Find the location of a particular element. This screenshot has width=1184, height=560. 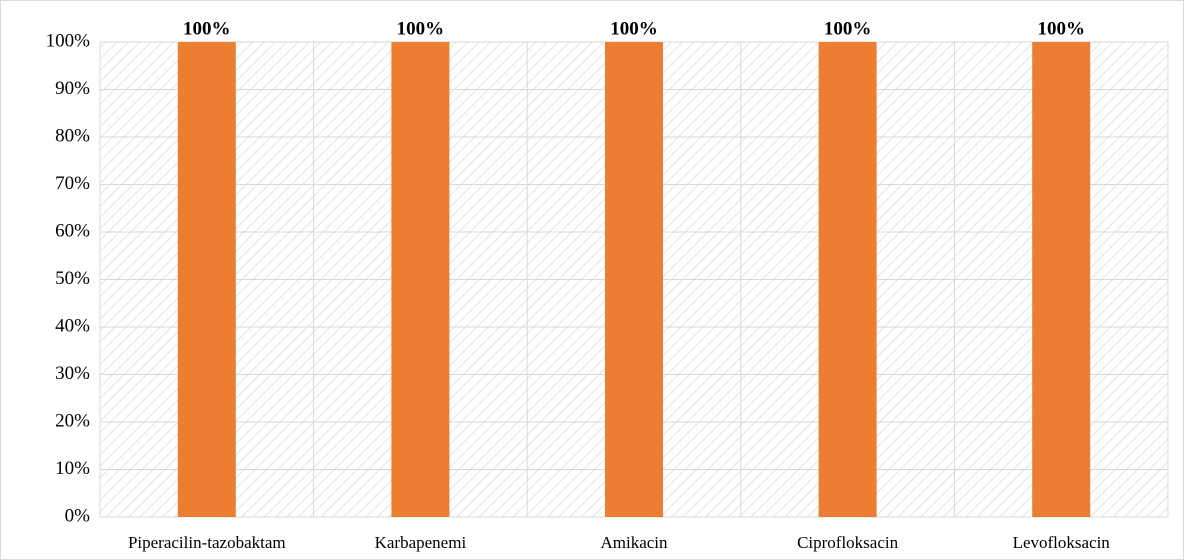

x-tick-label: Piperacilin-tazobaktam is located at coordinates (207, 542).